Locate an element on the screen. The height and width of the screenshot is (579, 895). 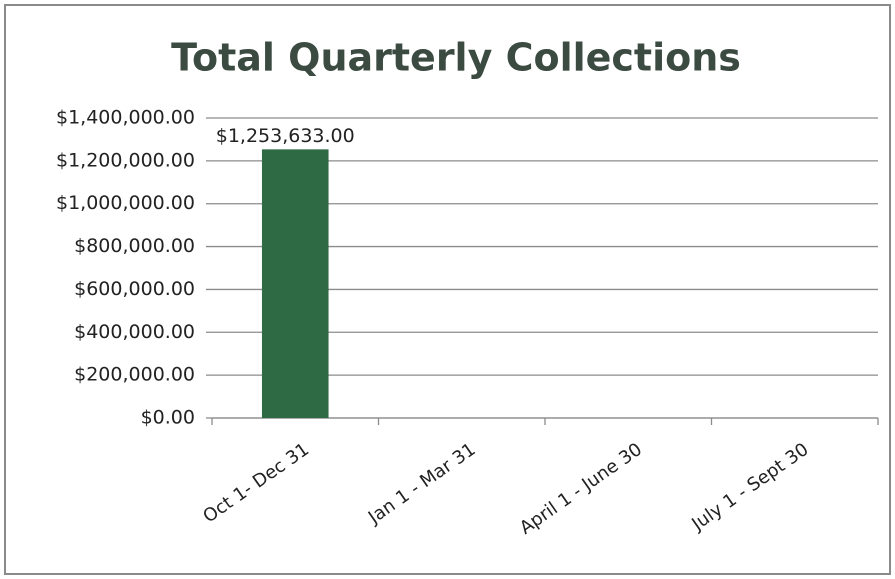
y-tick-label: $600,000.00 is located at coordinates (134, 289).